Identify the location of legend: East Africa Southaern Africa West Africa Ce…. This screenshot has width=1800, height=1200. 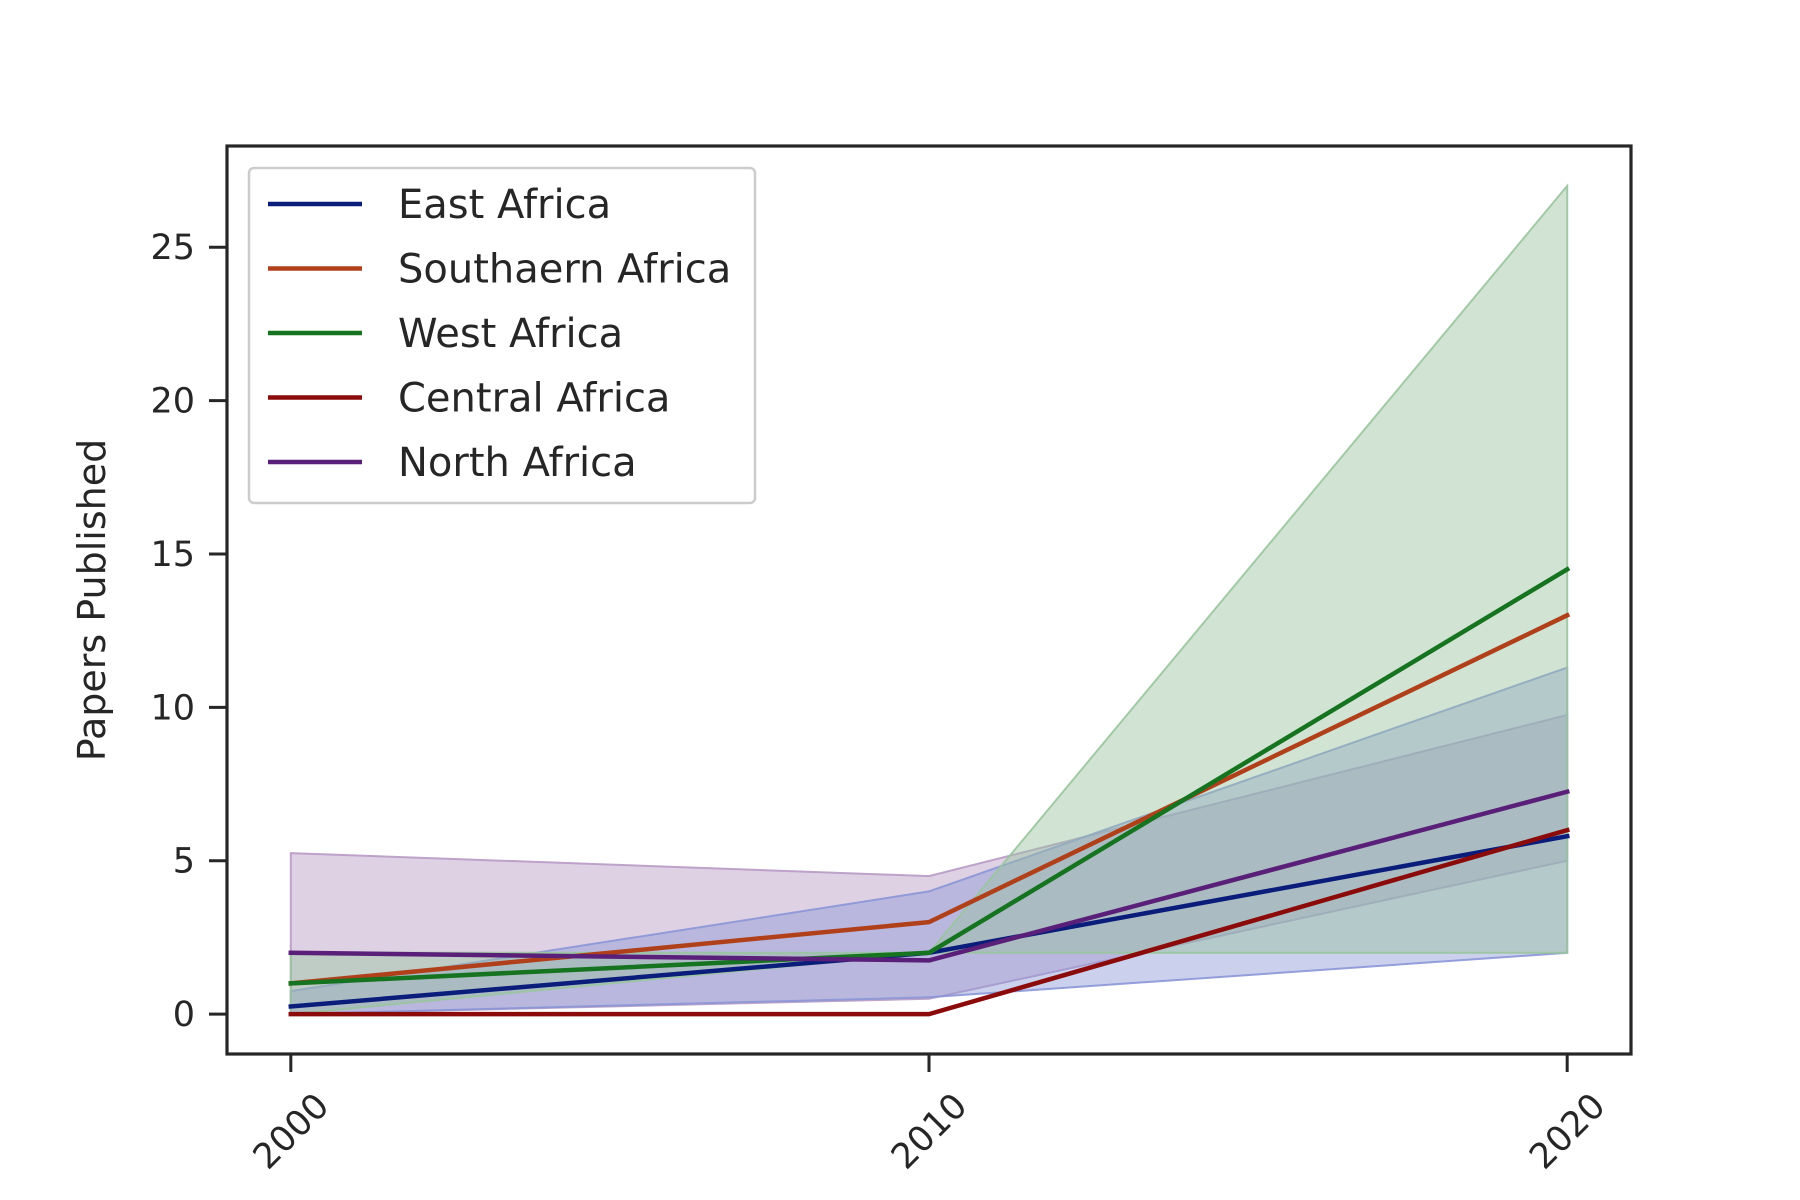
(502, 335).